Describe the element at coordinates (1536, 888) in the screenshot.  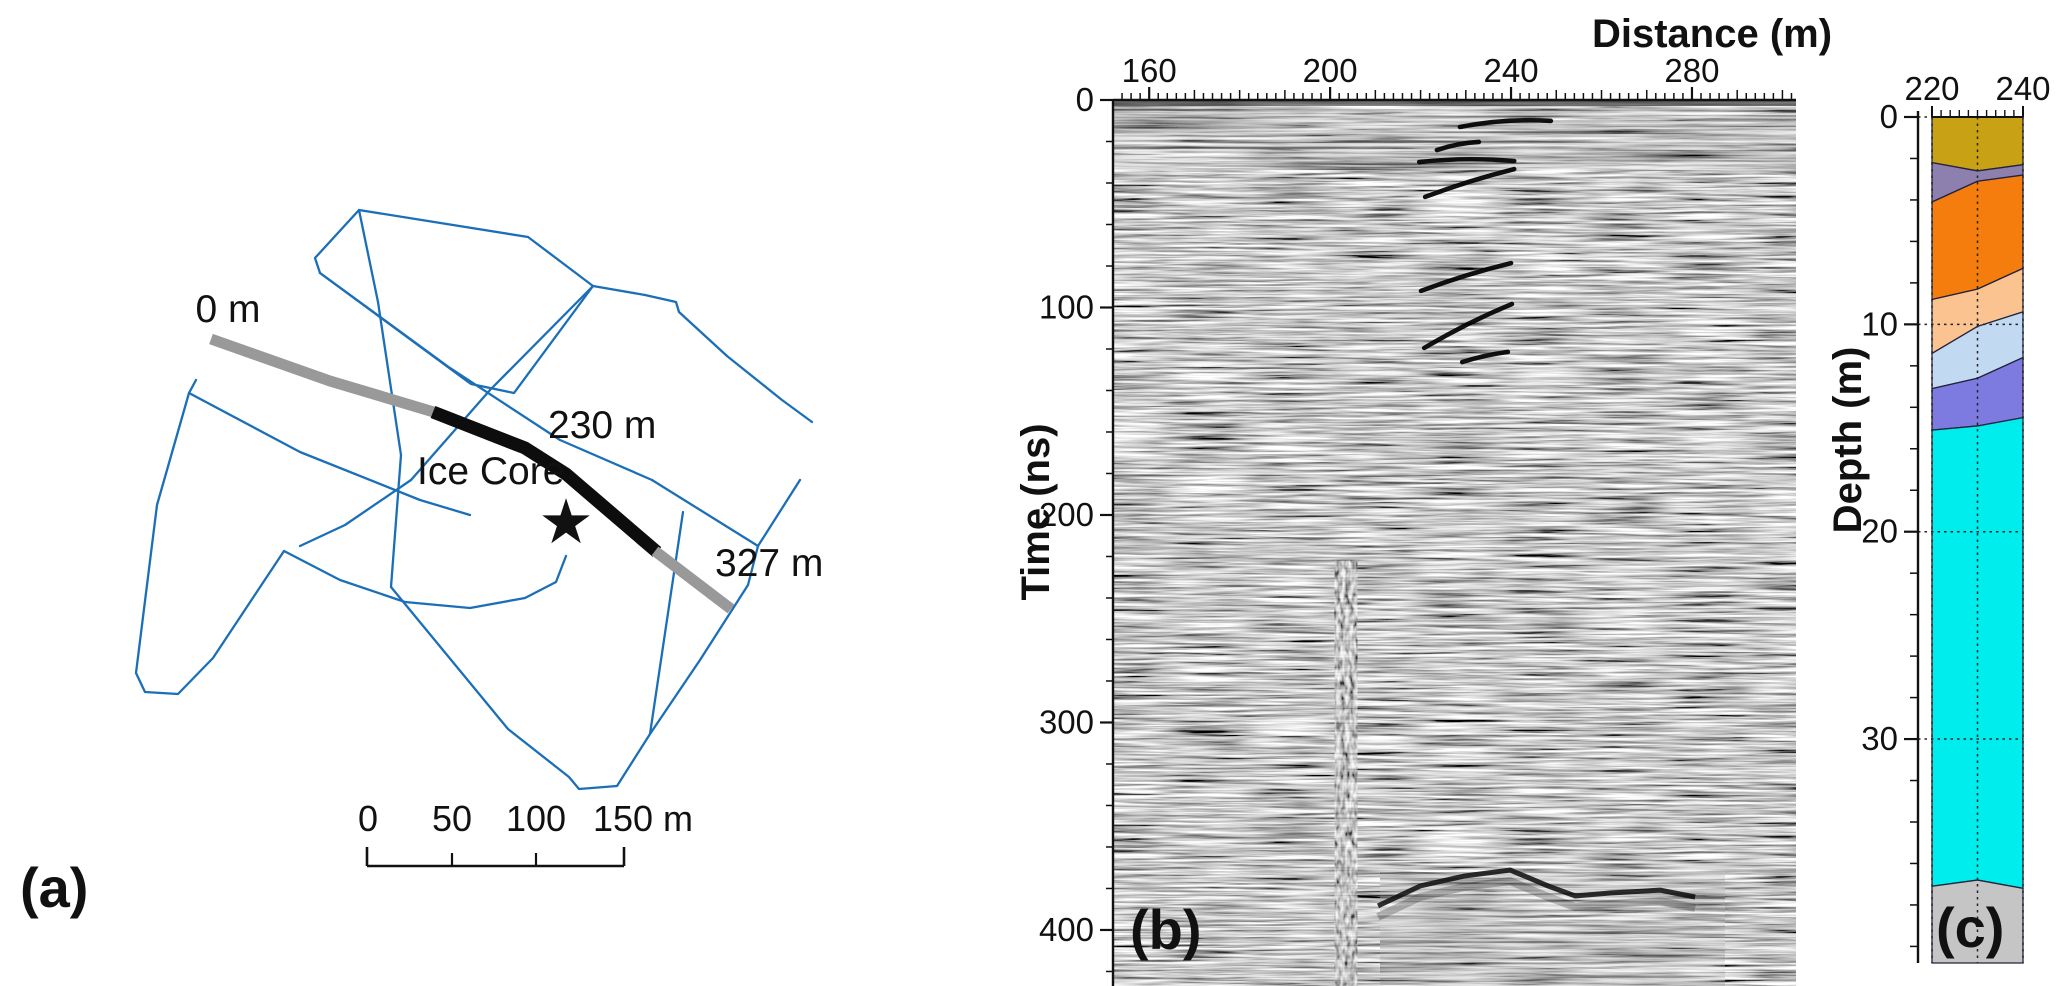
I see `basal-reflector` at that location.